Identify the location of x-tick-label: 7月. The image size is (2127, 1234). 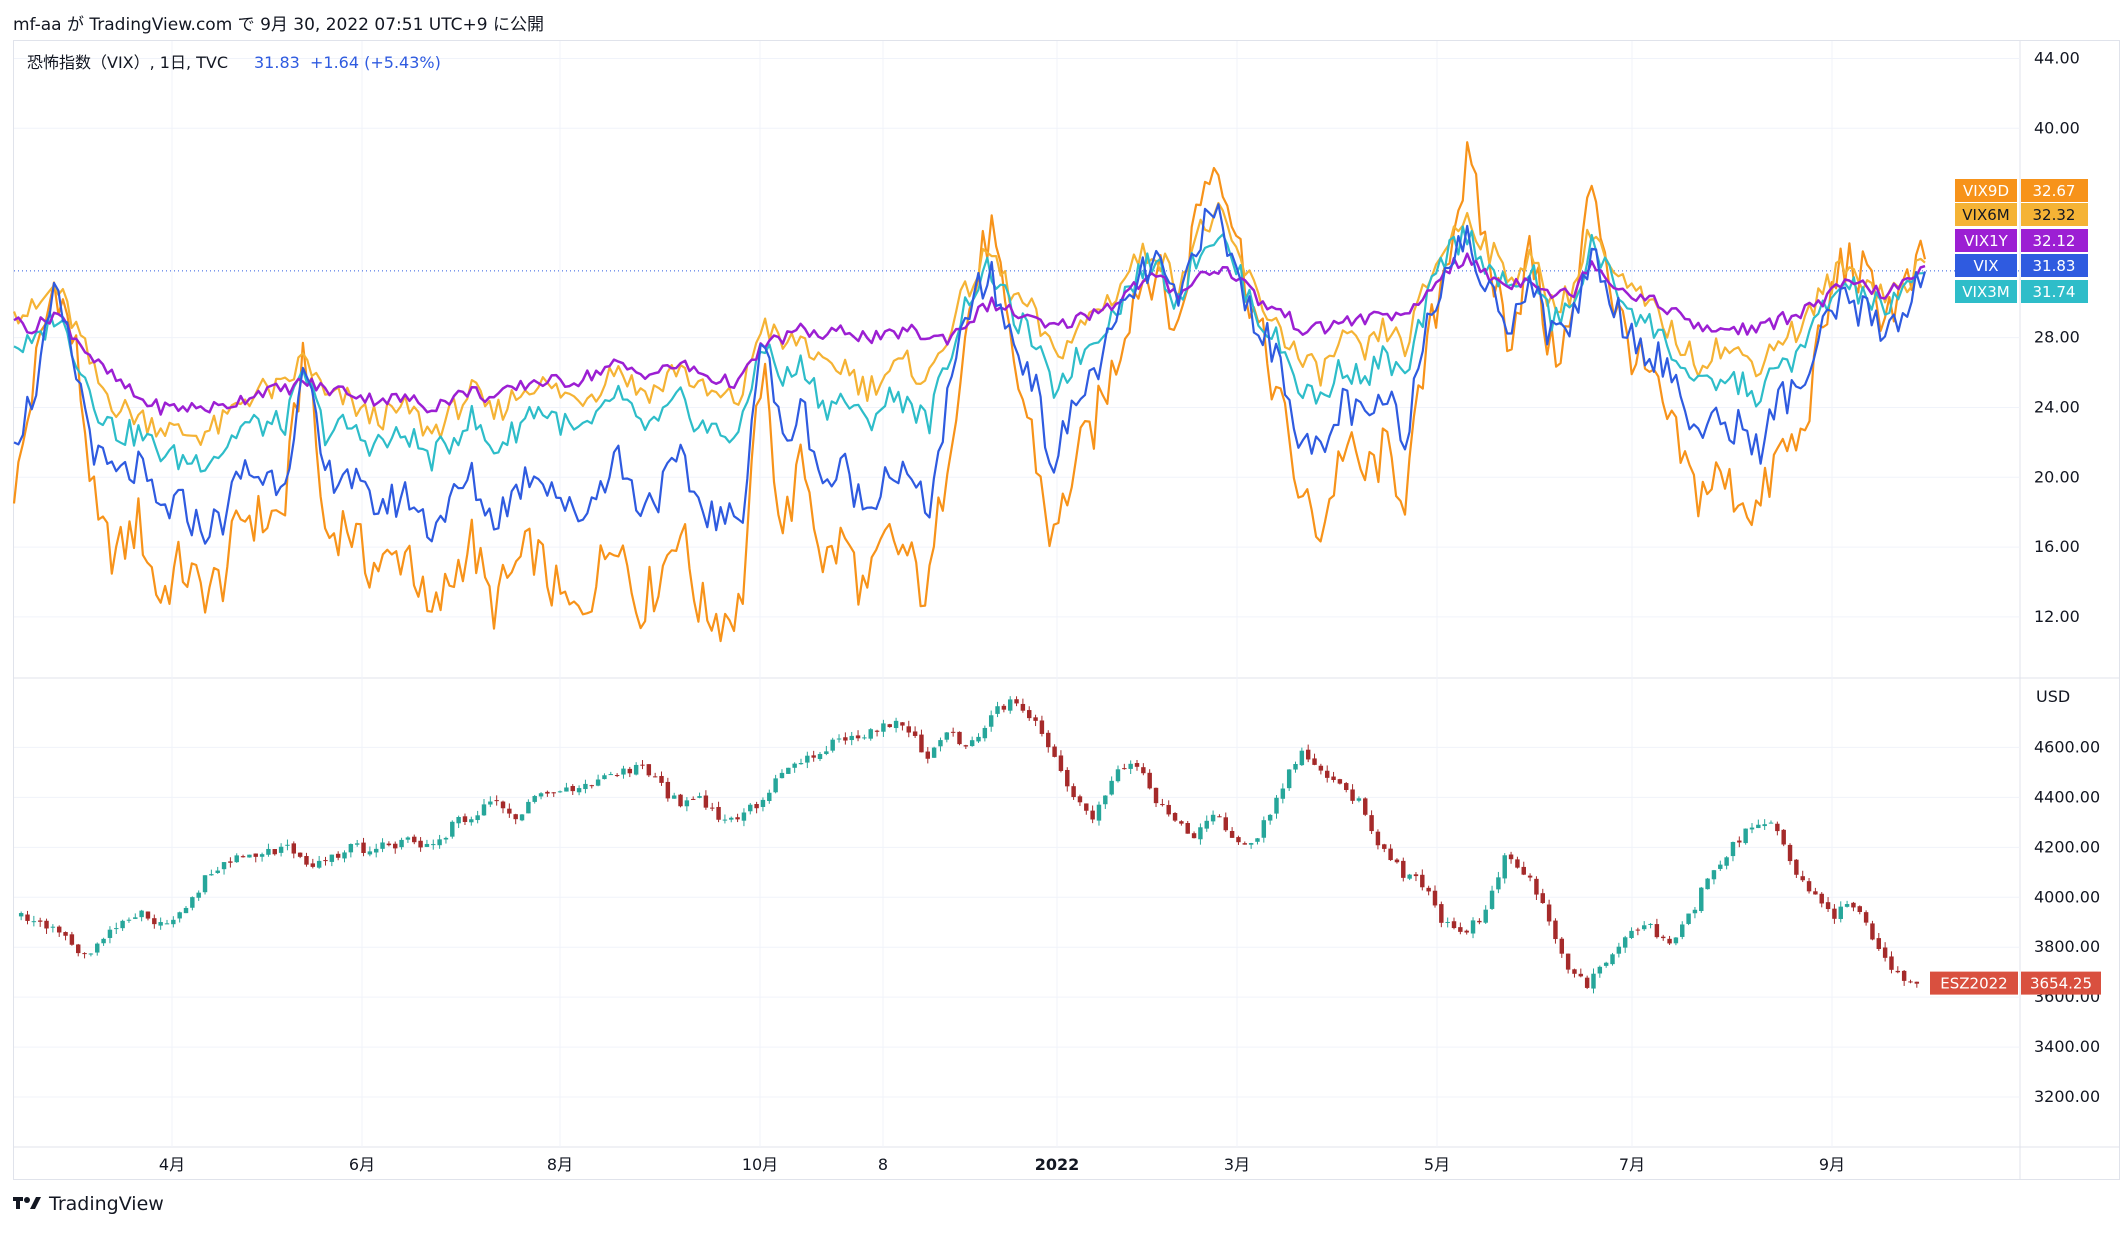
(1632, 1164).